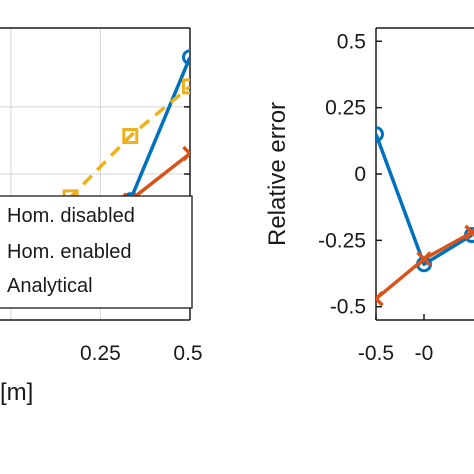 The width and height of the screenshot is (474, 474). I want to click on right-chart-y-tick-label: -0.25, so click(342, 240).